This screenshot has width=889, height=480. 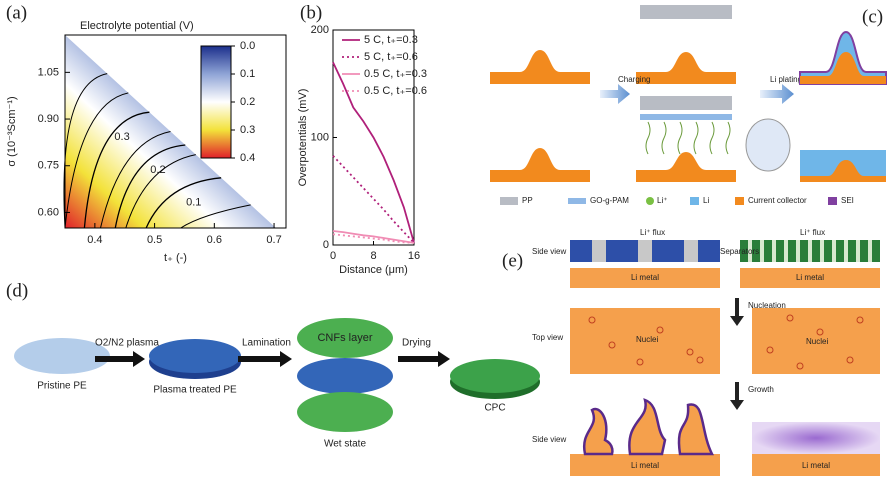 What do you see at coordinates (94, 240) in the screenshot?
I see `x-tick-label: 0.4` at bounding box center [94, 240].